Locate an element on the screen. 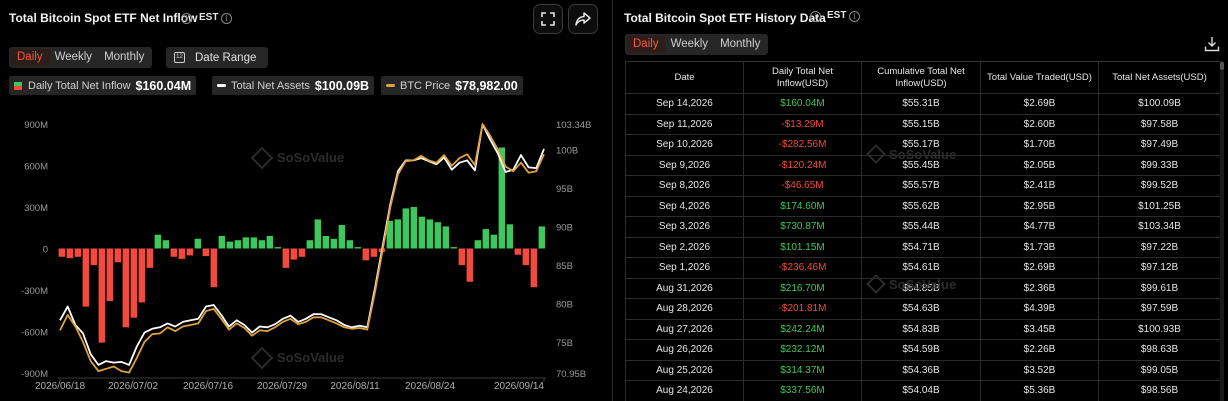 The image size is (1228, 401). table-scrollbar-thumb is located at coordinates (1222, 66).